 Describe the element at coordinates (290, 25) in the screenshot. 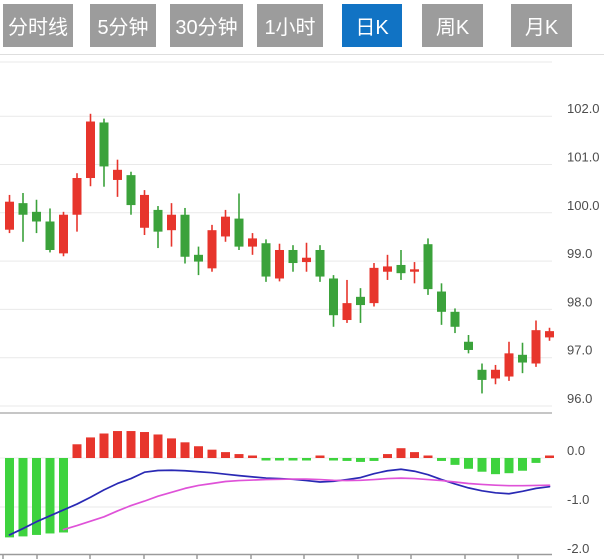

I see `tab-1hour: 1小时` at that location.